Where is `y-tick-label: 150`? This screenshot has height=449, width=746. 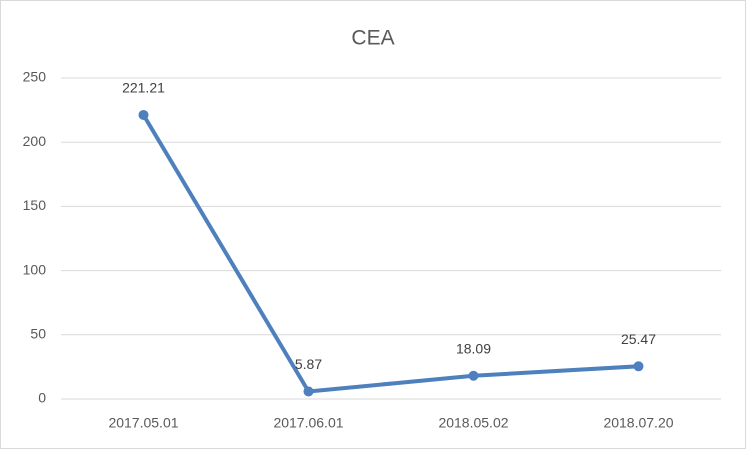
y-tick-label: 150 is located at coordinates (35, 205).